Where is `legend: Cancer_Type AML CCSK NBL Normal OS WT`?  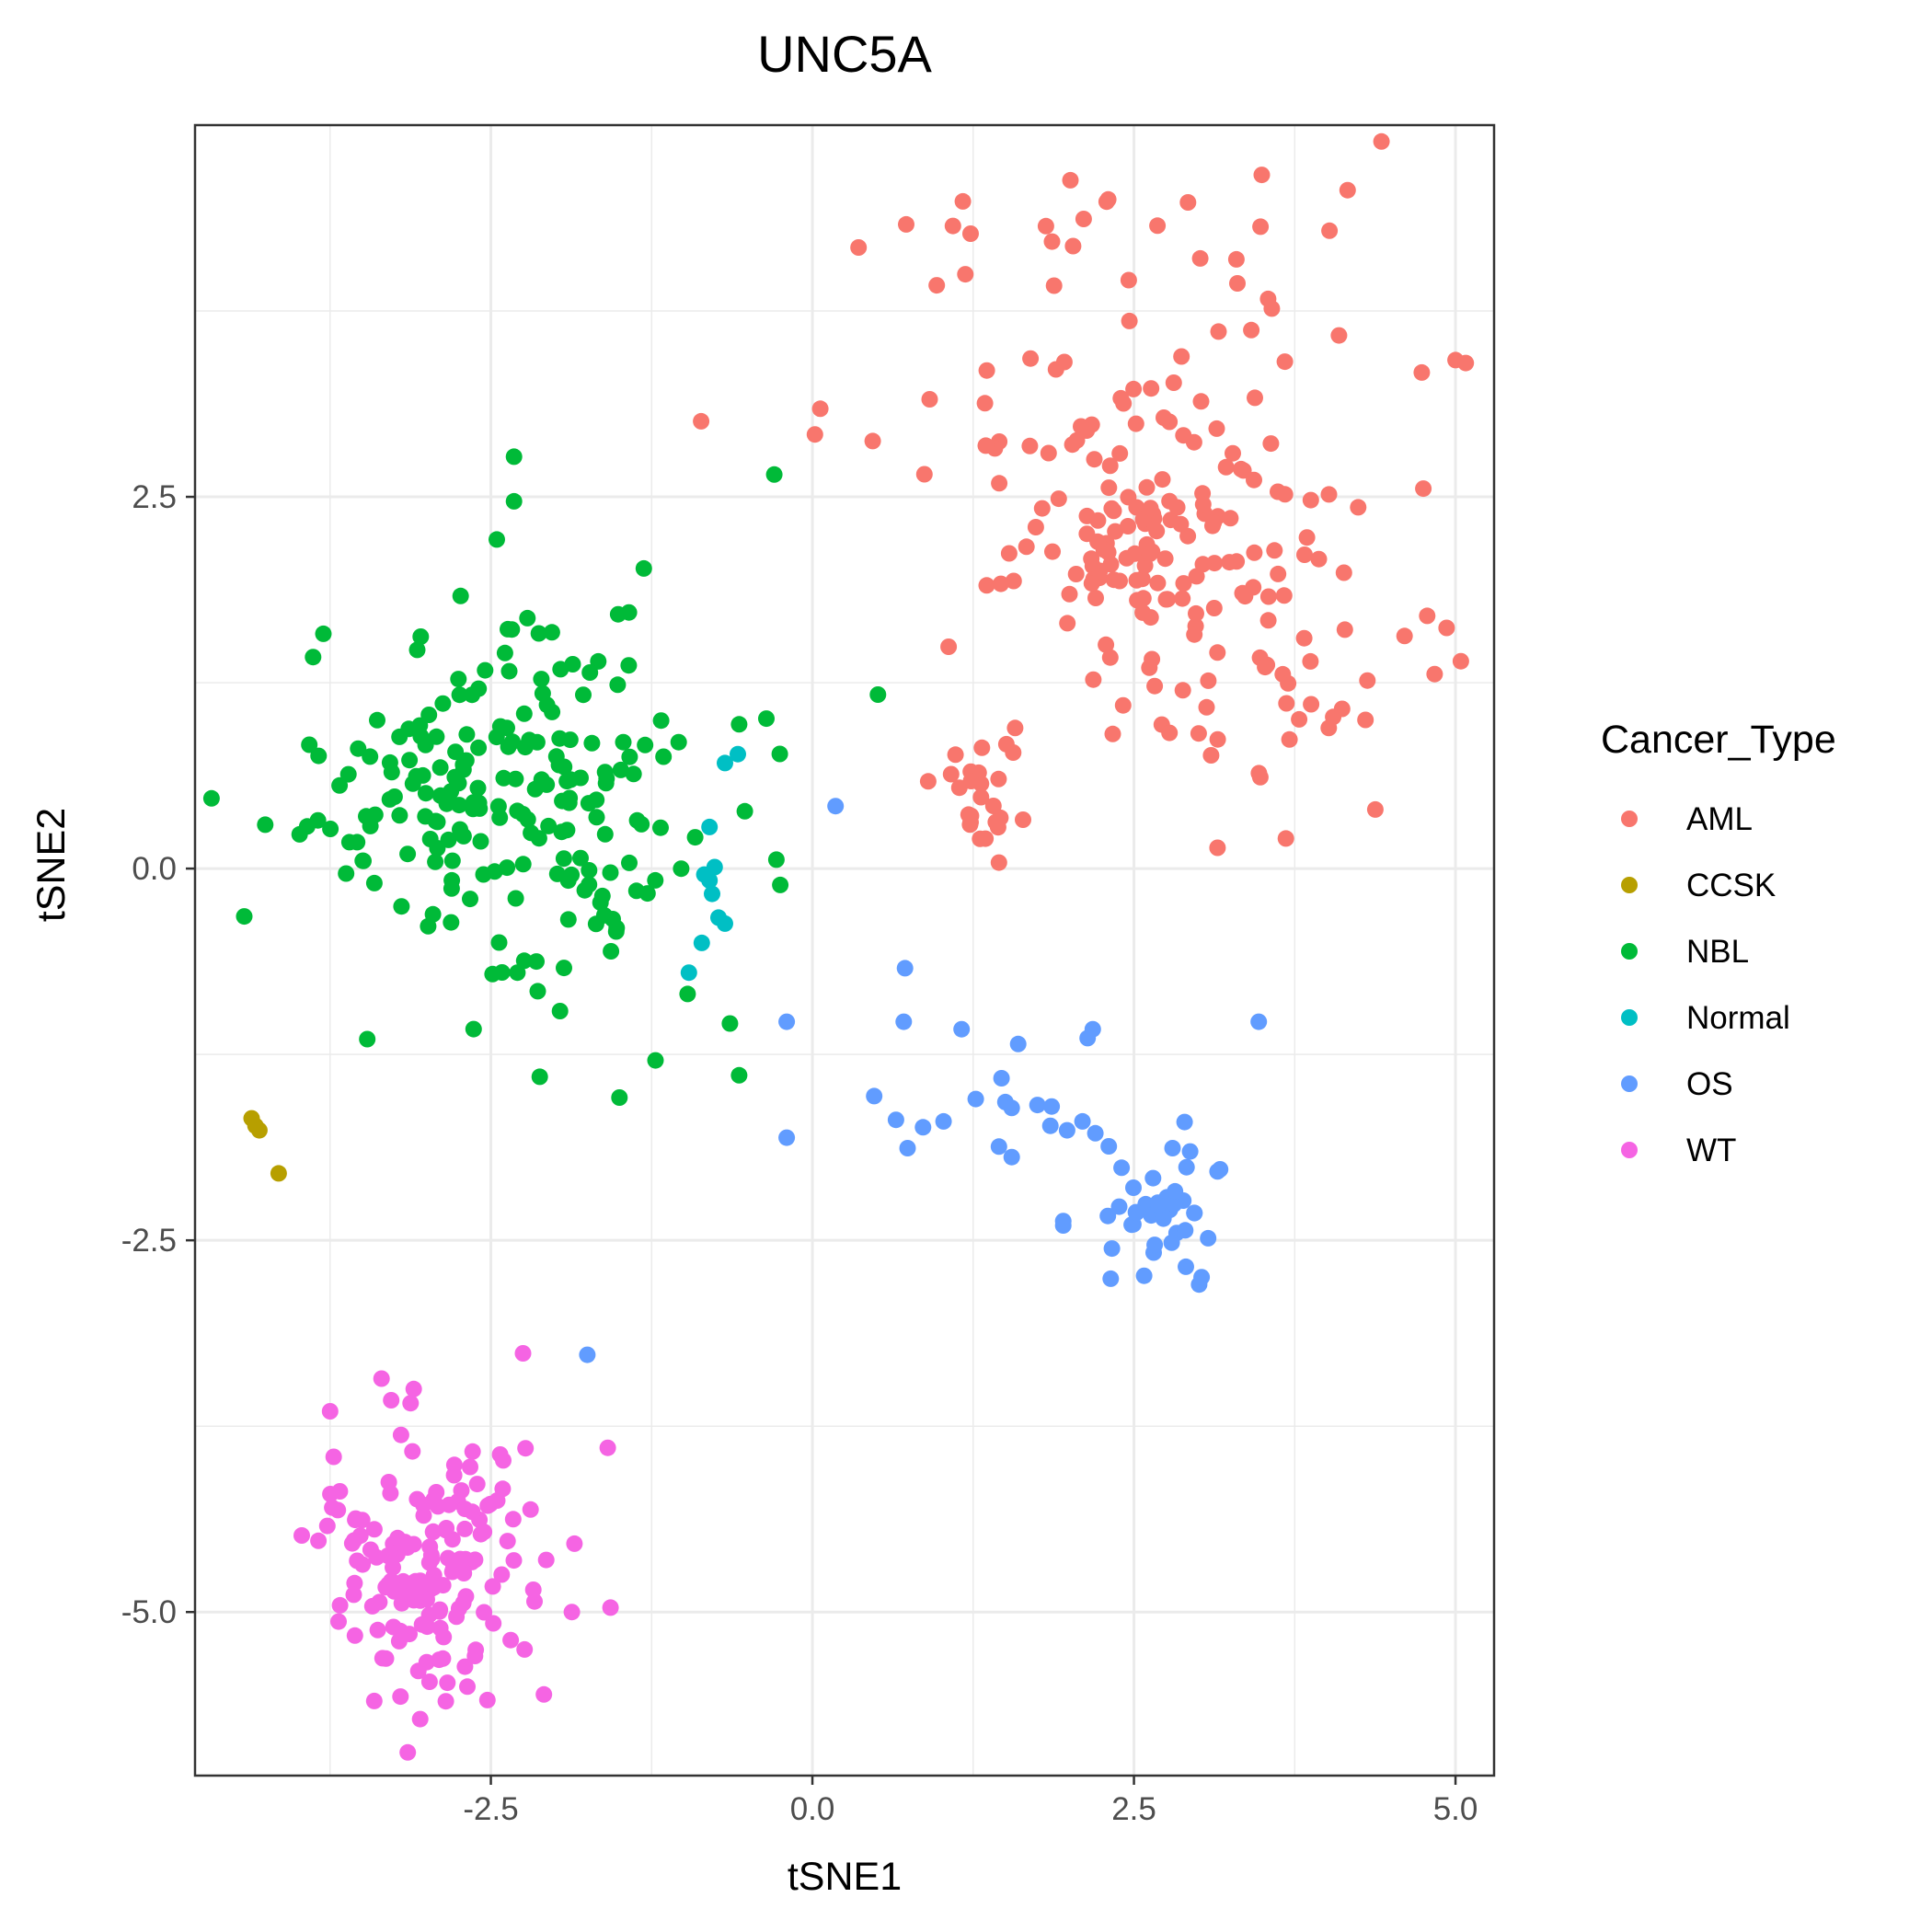
legend: Cancer_Type AML CCSK NBL Normal OS WT is located at coordinates (1718, 943).